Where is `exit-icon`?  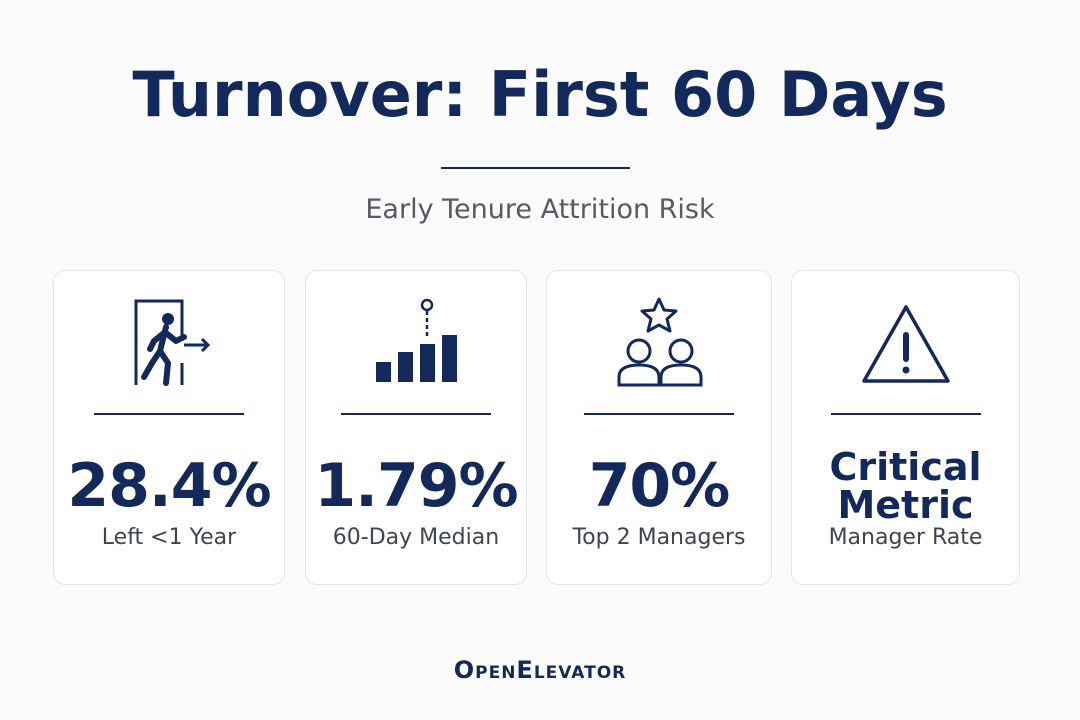
exit-icon is located at coordinates (172, 342).